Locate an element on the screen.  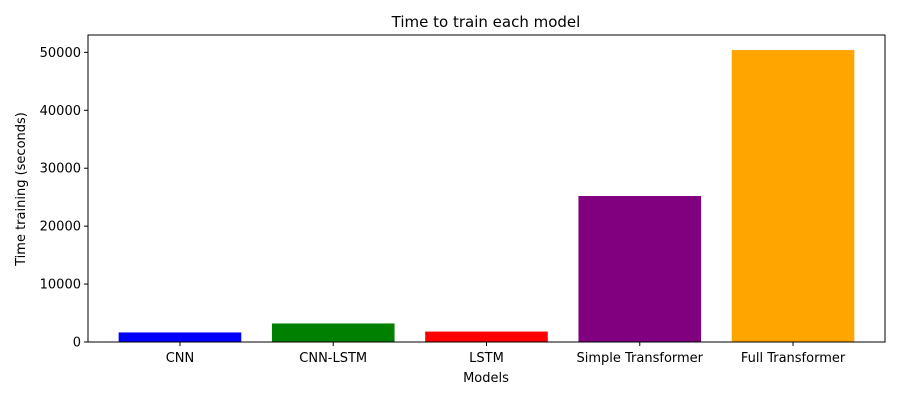
x-tick-label: CNN-LSTM is located at coordinates (333, 358).